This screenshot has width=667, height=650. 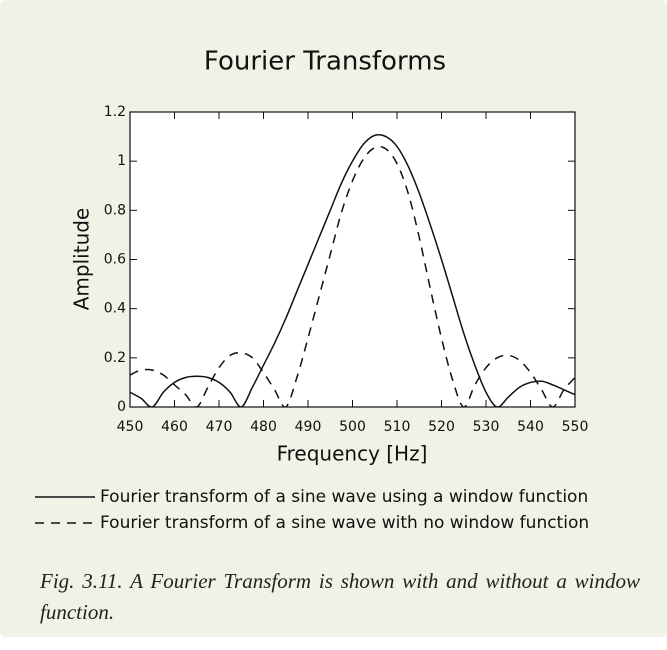 I want to click on x-tick-label: 540, so click(x=530, y=427).